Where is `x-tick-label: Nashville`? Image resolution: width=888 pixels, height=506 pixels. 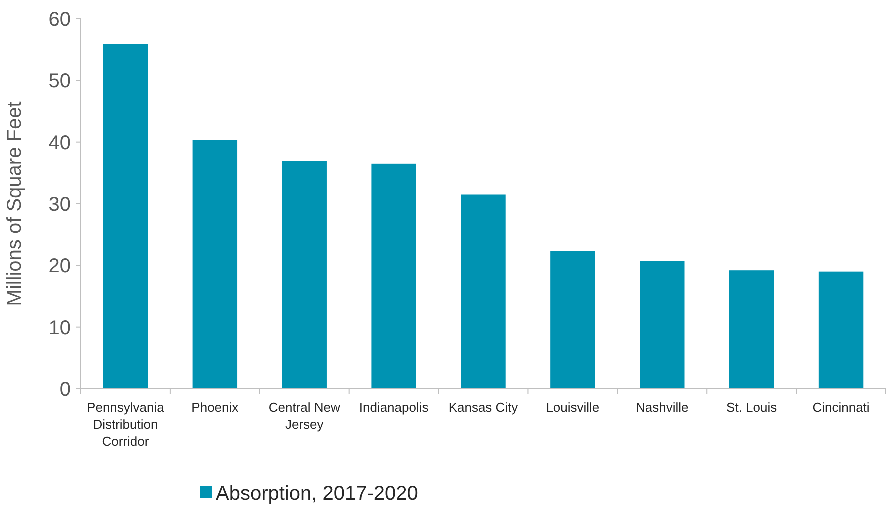
x-tick-label: Nashville is located at coordinates (662, 407).